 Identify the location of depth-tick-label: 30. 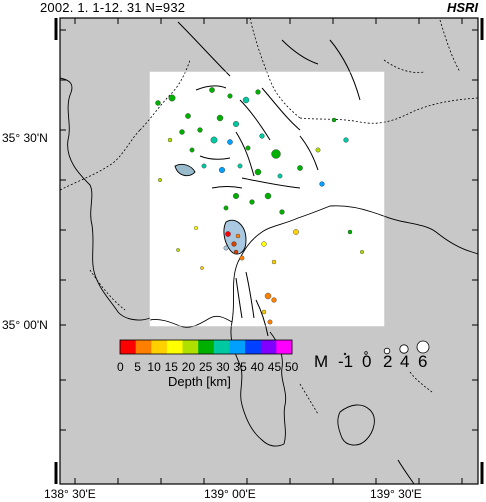
(223, 367).